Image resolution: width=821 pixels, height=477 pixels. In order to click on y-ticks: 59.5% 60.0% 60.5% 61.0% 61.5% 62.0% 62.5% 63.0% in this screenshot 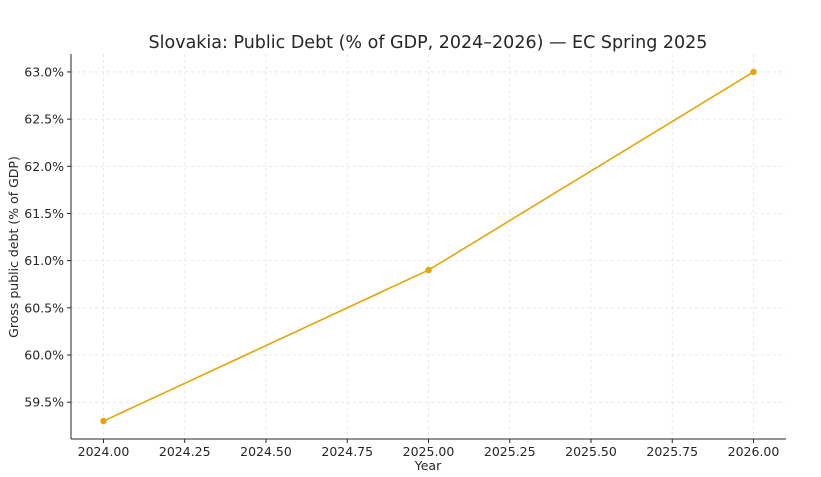, I will do `click(47, 237)`.